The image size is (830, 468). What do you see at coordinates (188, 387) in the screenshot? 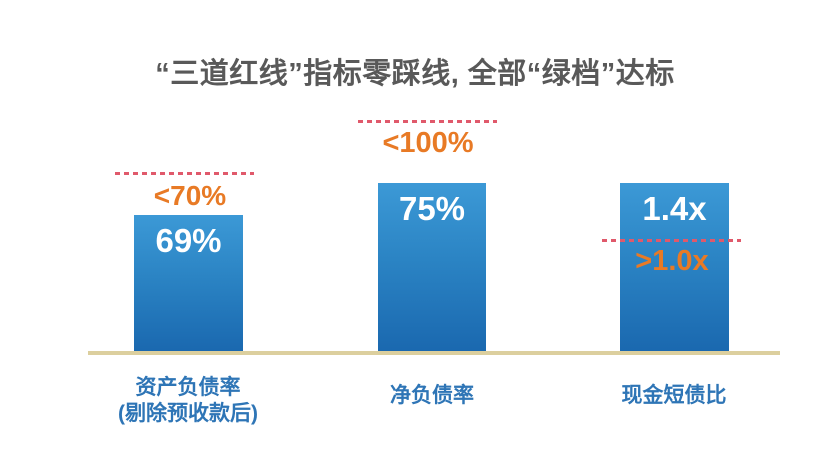
I see `category-label-1-line1: 资产负债率` at bounding box center [188, 387].